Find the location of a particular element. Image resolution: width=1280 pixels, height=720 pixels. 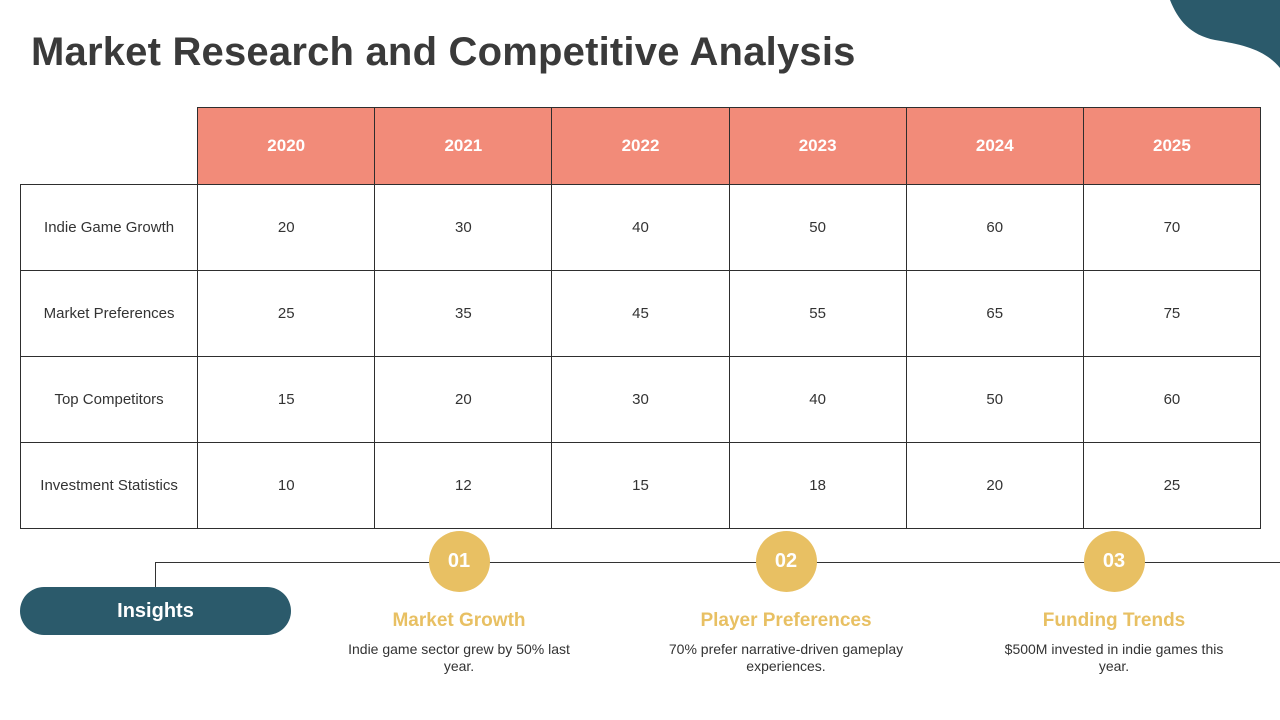

table-cell: 70 is located at coordinates (1172, 227).